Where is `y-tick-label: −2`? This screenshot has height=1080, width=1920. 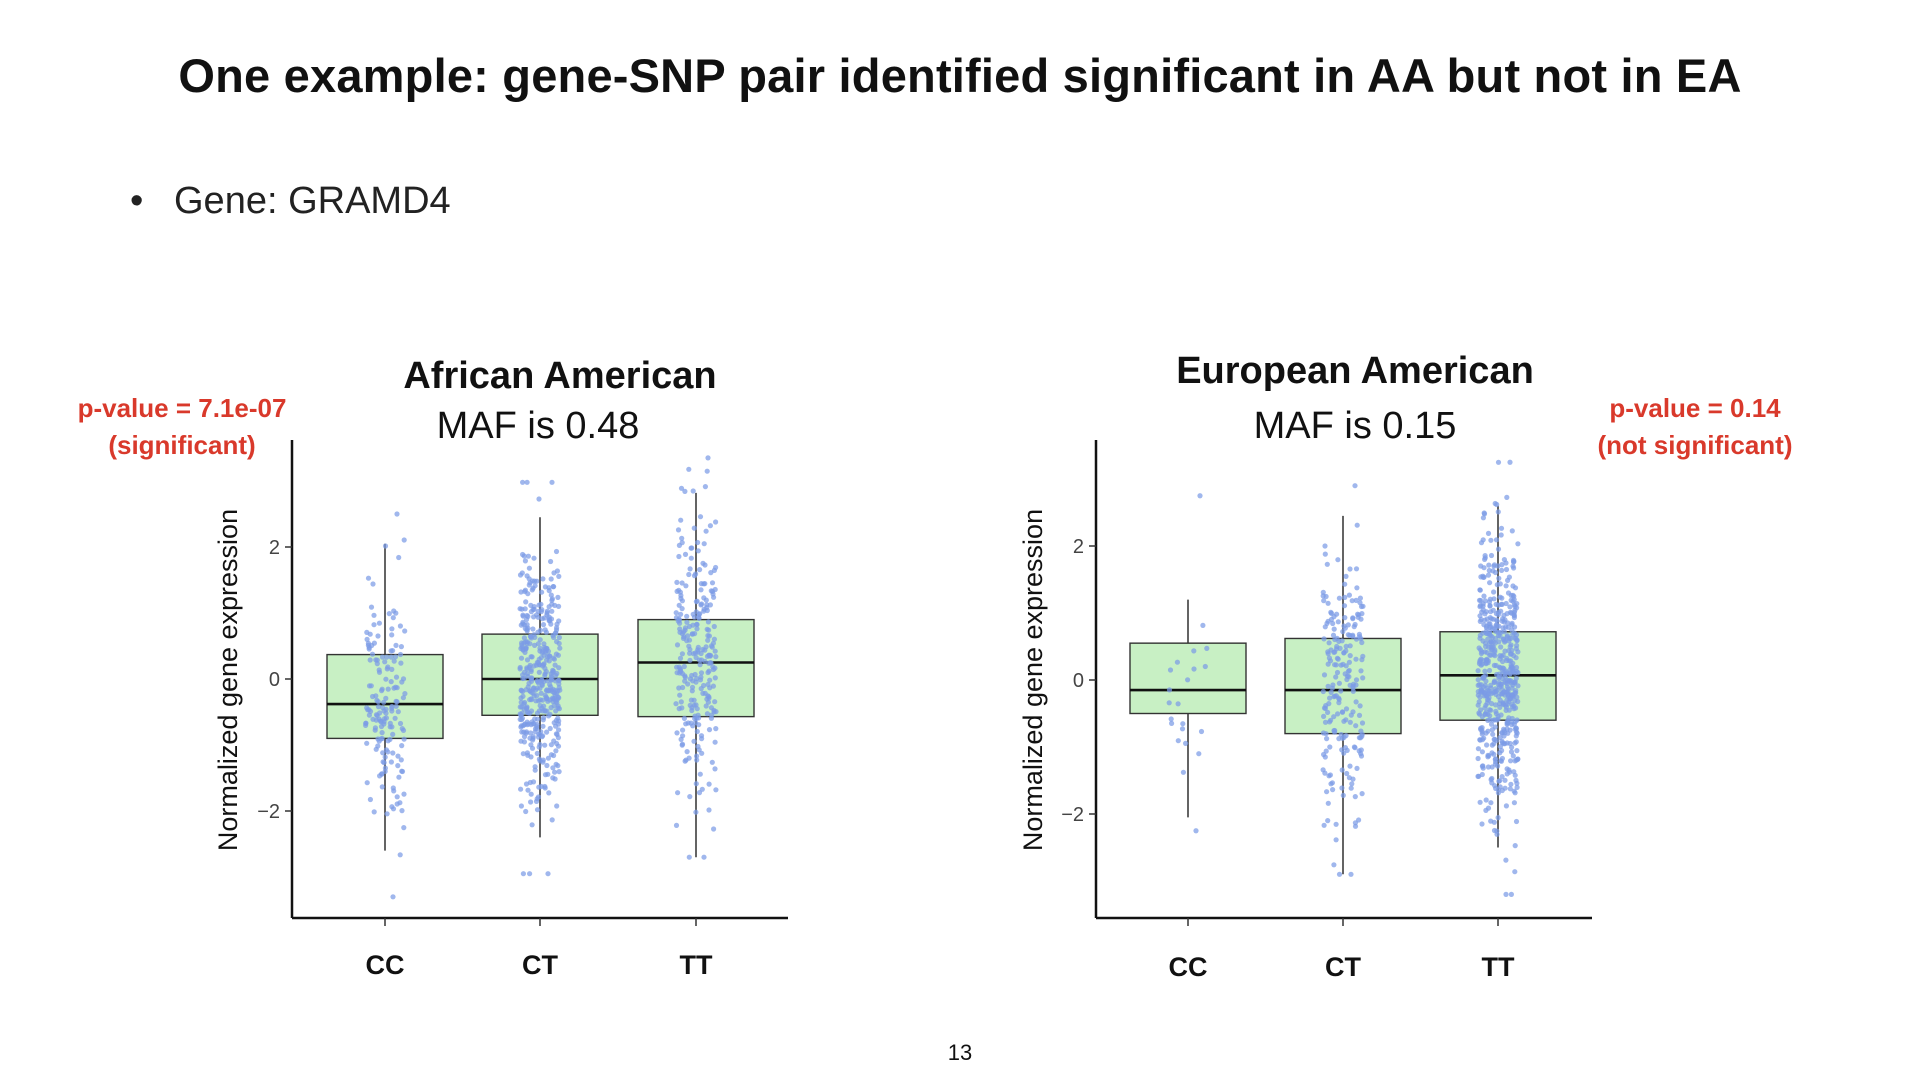
y-tick-label: −2 is located at coordinates (1072, 815).